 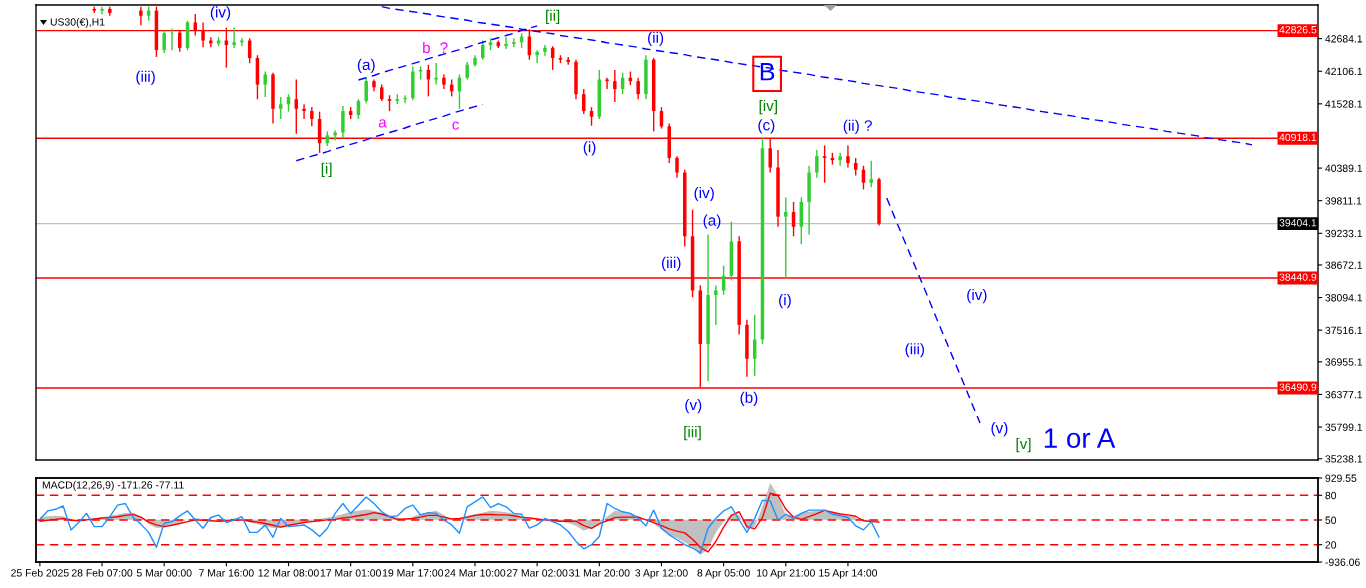 I want to click on y-tick-label: 37516.1, so click(x=1344, y=330).